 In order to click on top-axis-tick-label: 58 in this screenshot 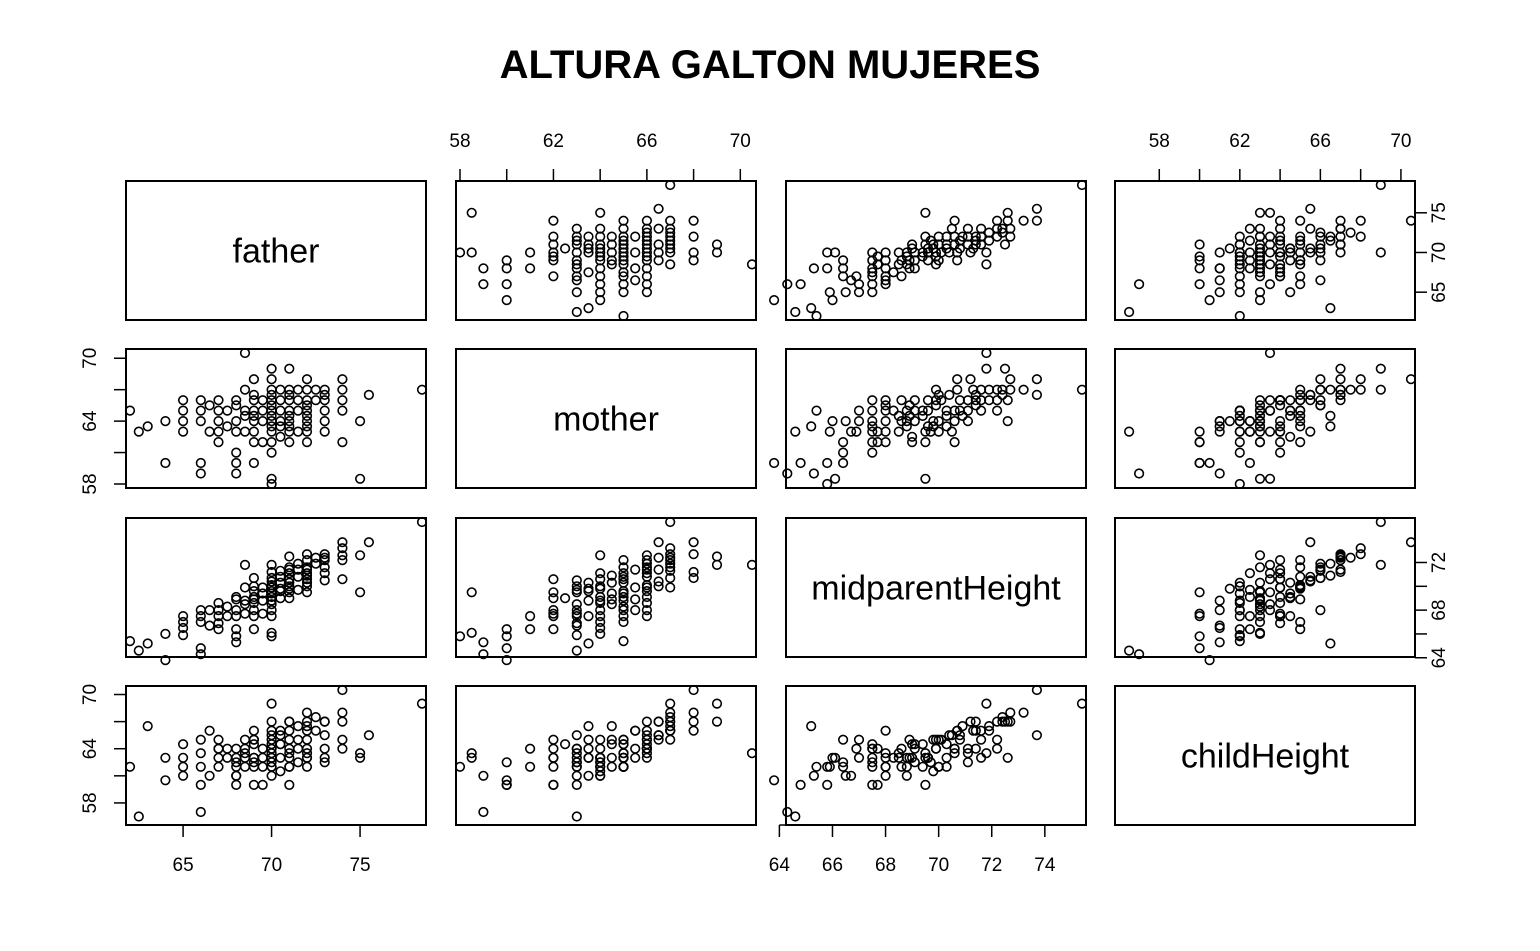, I will do `click(1159, 141)`.